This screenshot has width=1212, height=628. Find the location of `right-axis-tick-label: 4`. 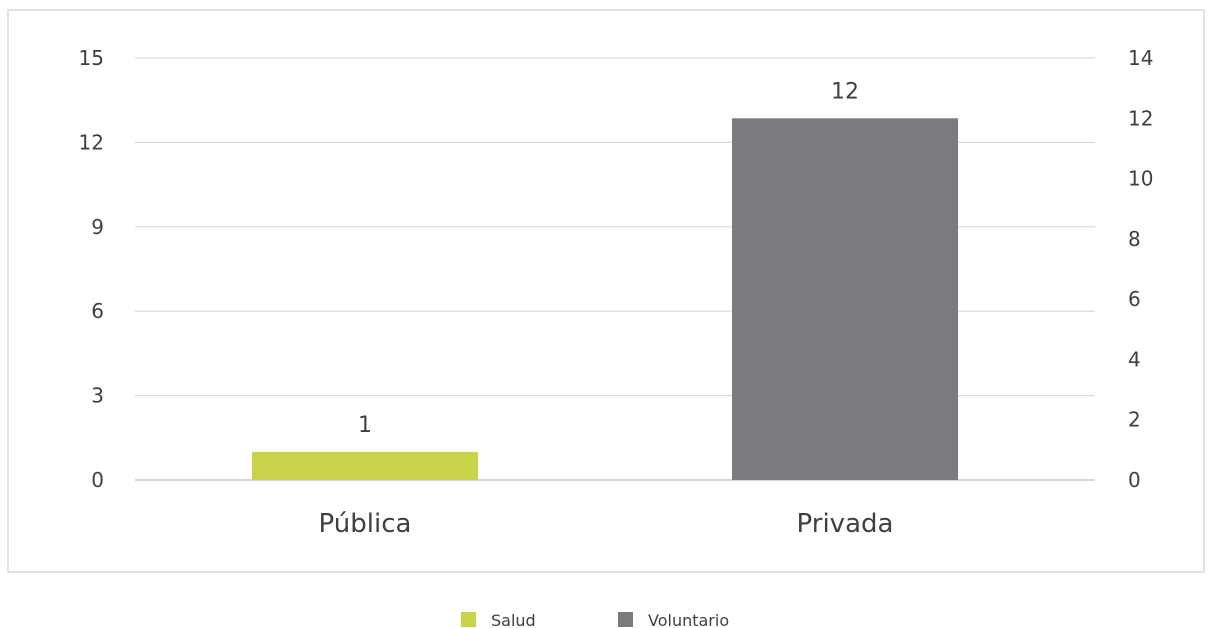

right-axis-tick-label: 4 is located at coordinates (1134, 359).